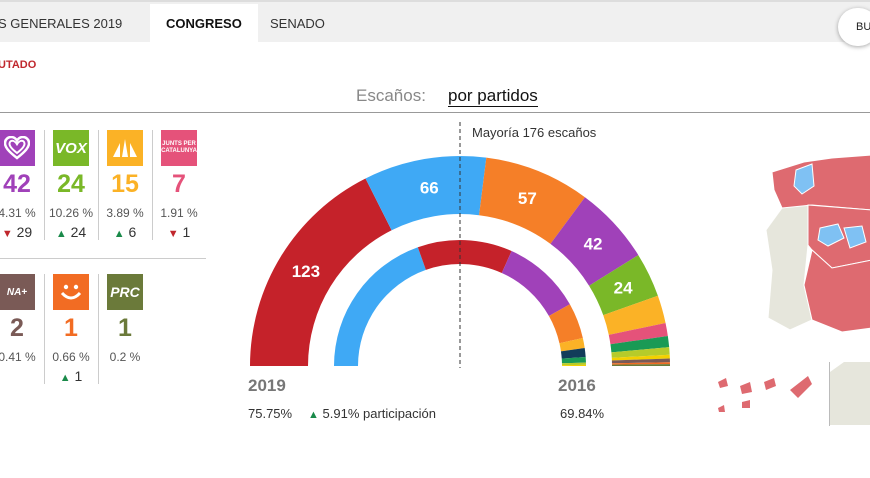  What do you see at coordinates (18, 65) in the screenshot?
I see `section-label: UTADO` at bounding box center [18, 65].